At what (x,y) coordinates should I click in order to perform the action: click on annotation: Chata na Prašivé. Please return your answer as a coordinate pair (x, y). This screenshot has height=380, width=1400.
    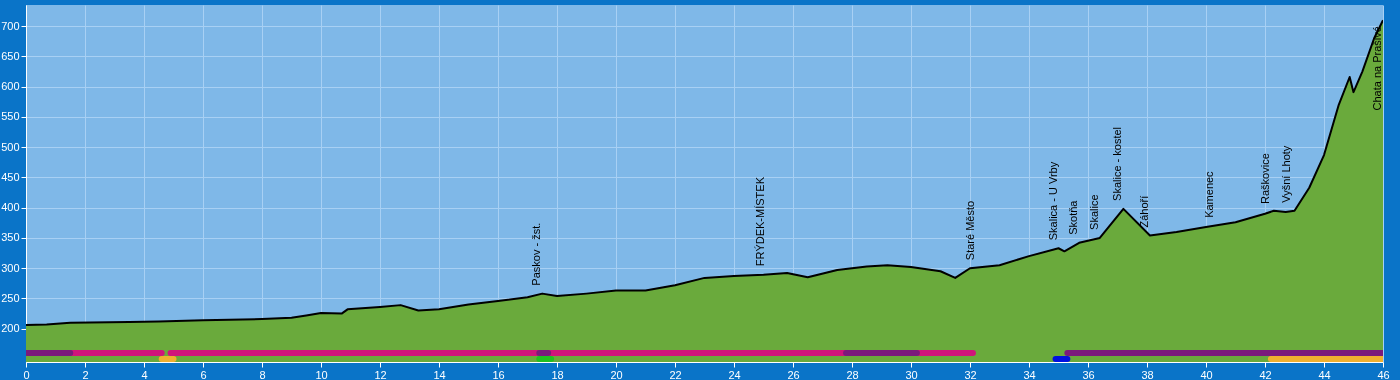
    Looking at the image, I should click on (1377, 68).